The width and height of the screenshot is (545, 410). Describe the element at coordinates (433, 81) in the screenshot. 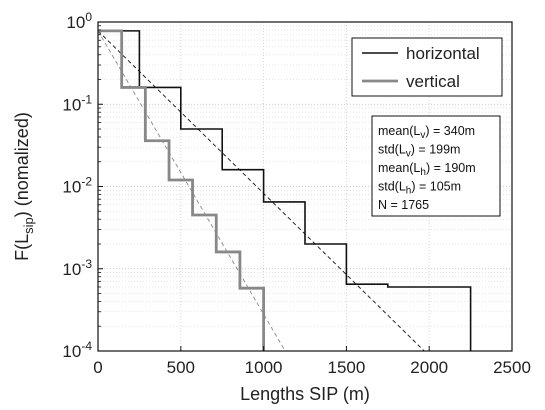

I see `legend-label: vertical` at that location.